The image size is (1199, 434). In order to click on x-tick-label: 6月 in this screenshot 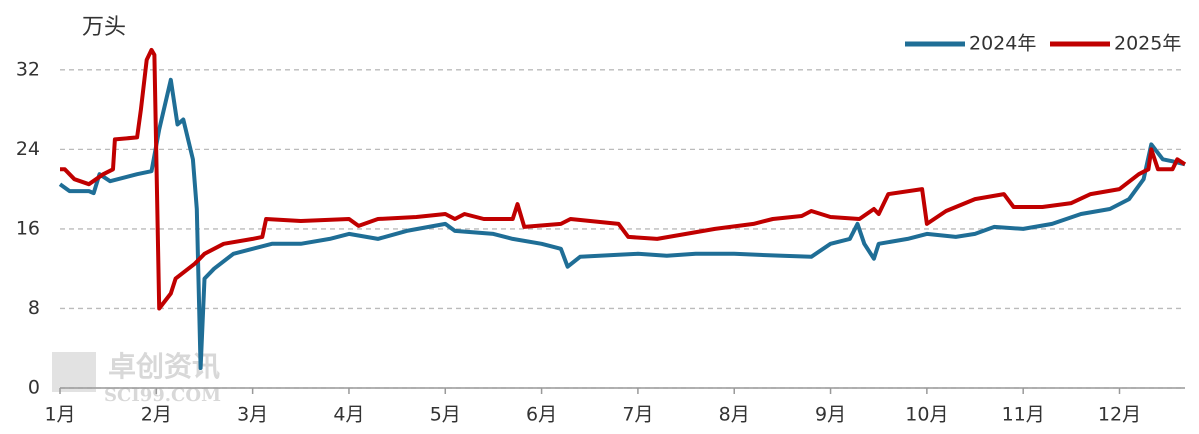, I will do `click(541, 415)`.